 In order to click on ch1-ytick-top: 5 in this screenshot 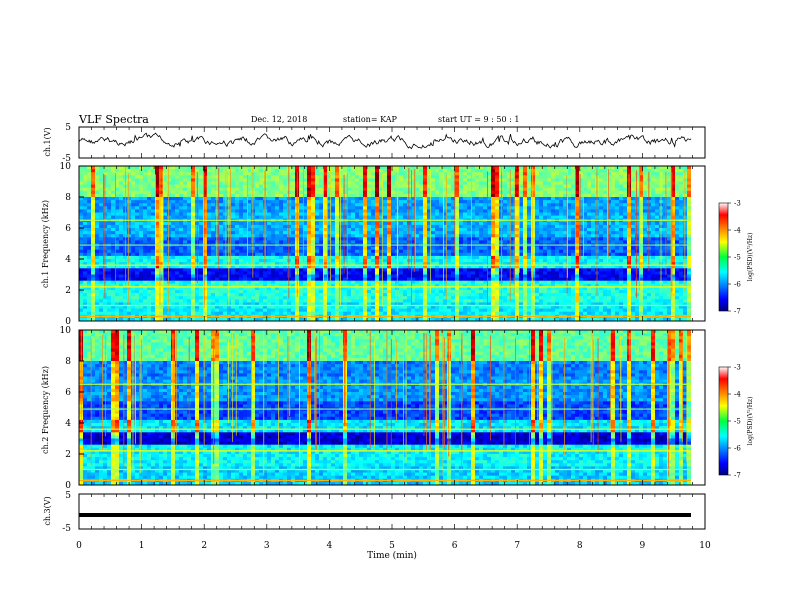, I will do `click(68, 128)`.